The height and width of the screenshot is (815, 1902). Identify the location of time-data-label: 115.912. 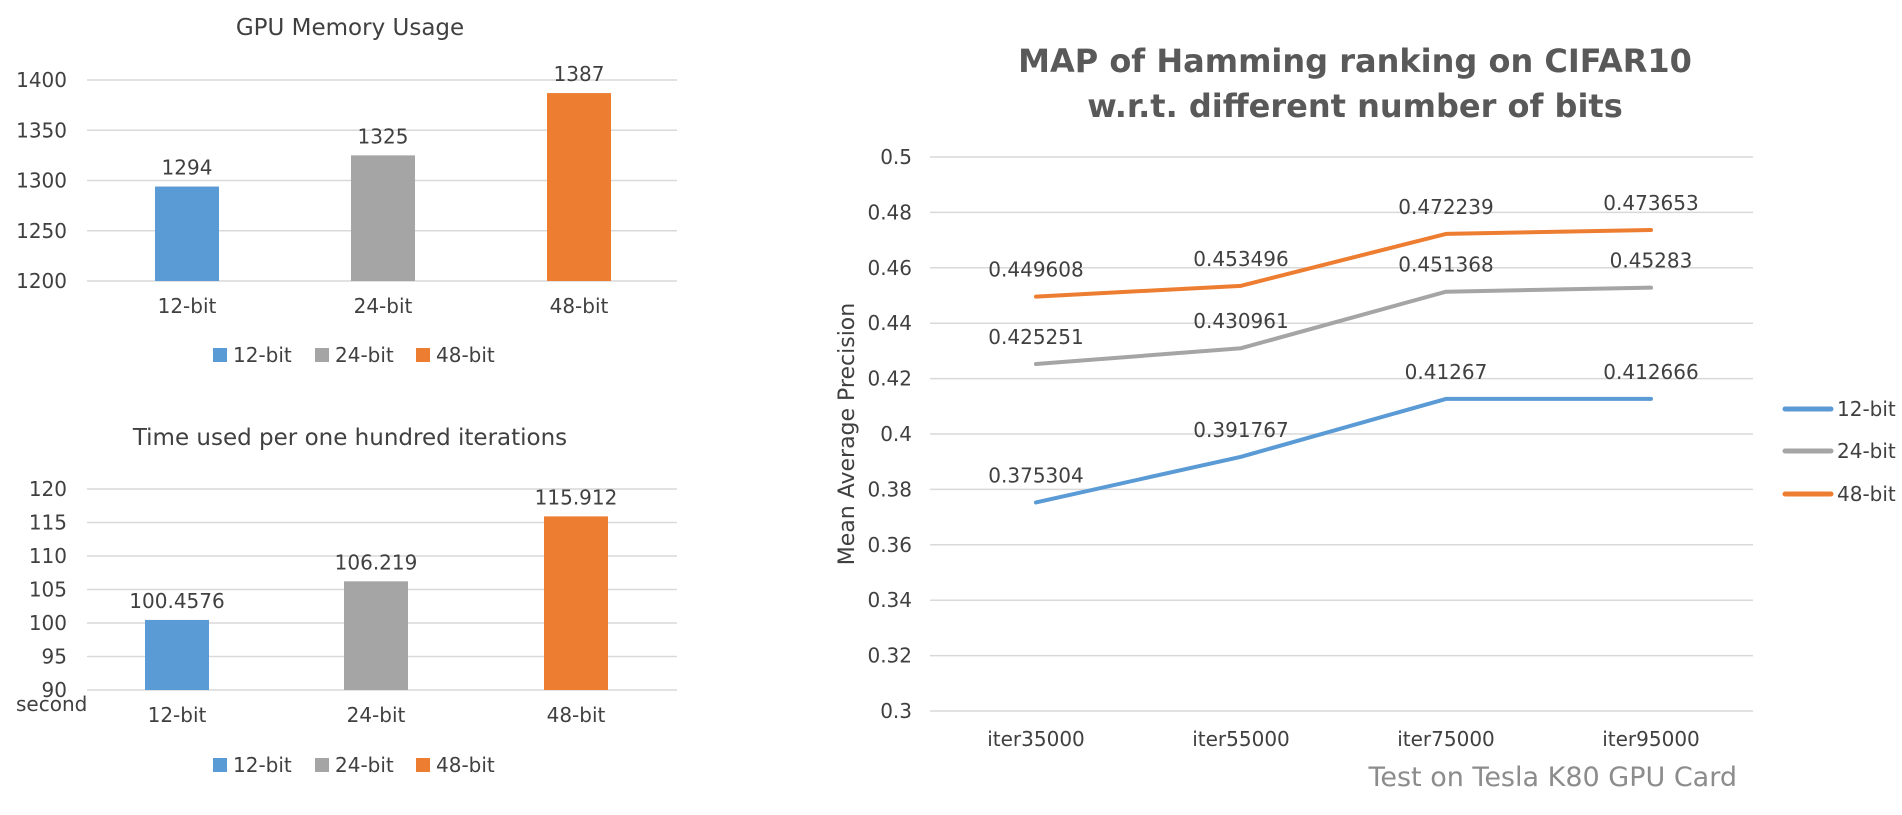
(576, 497).